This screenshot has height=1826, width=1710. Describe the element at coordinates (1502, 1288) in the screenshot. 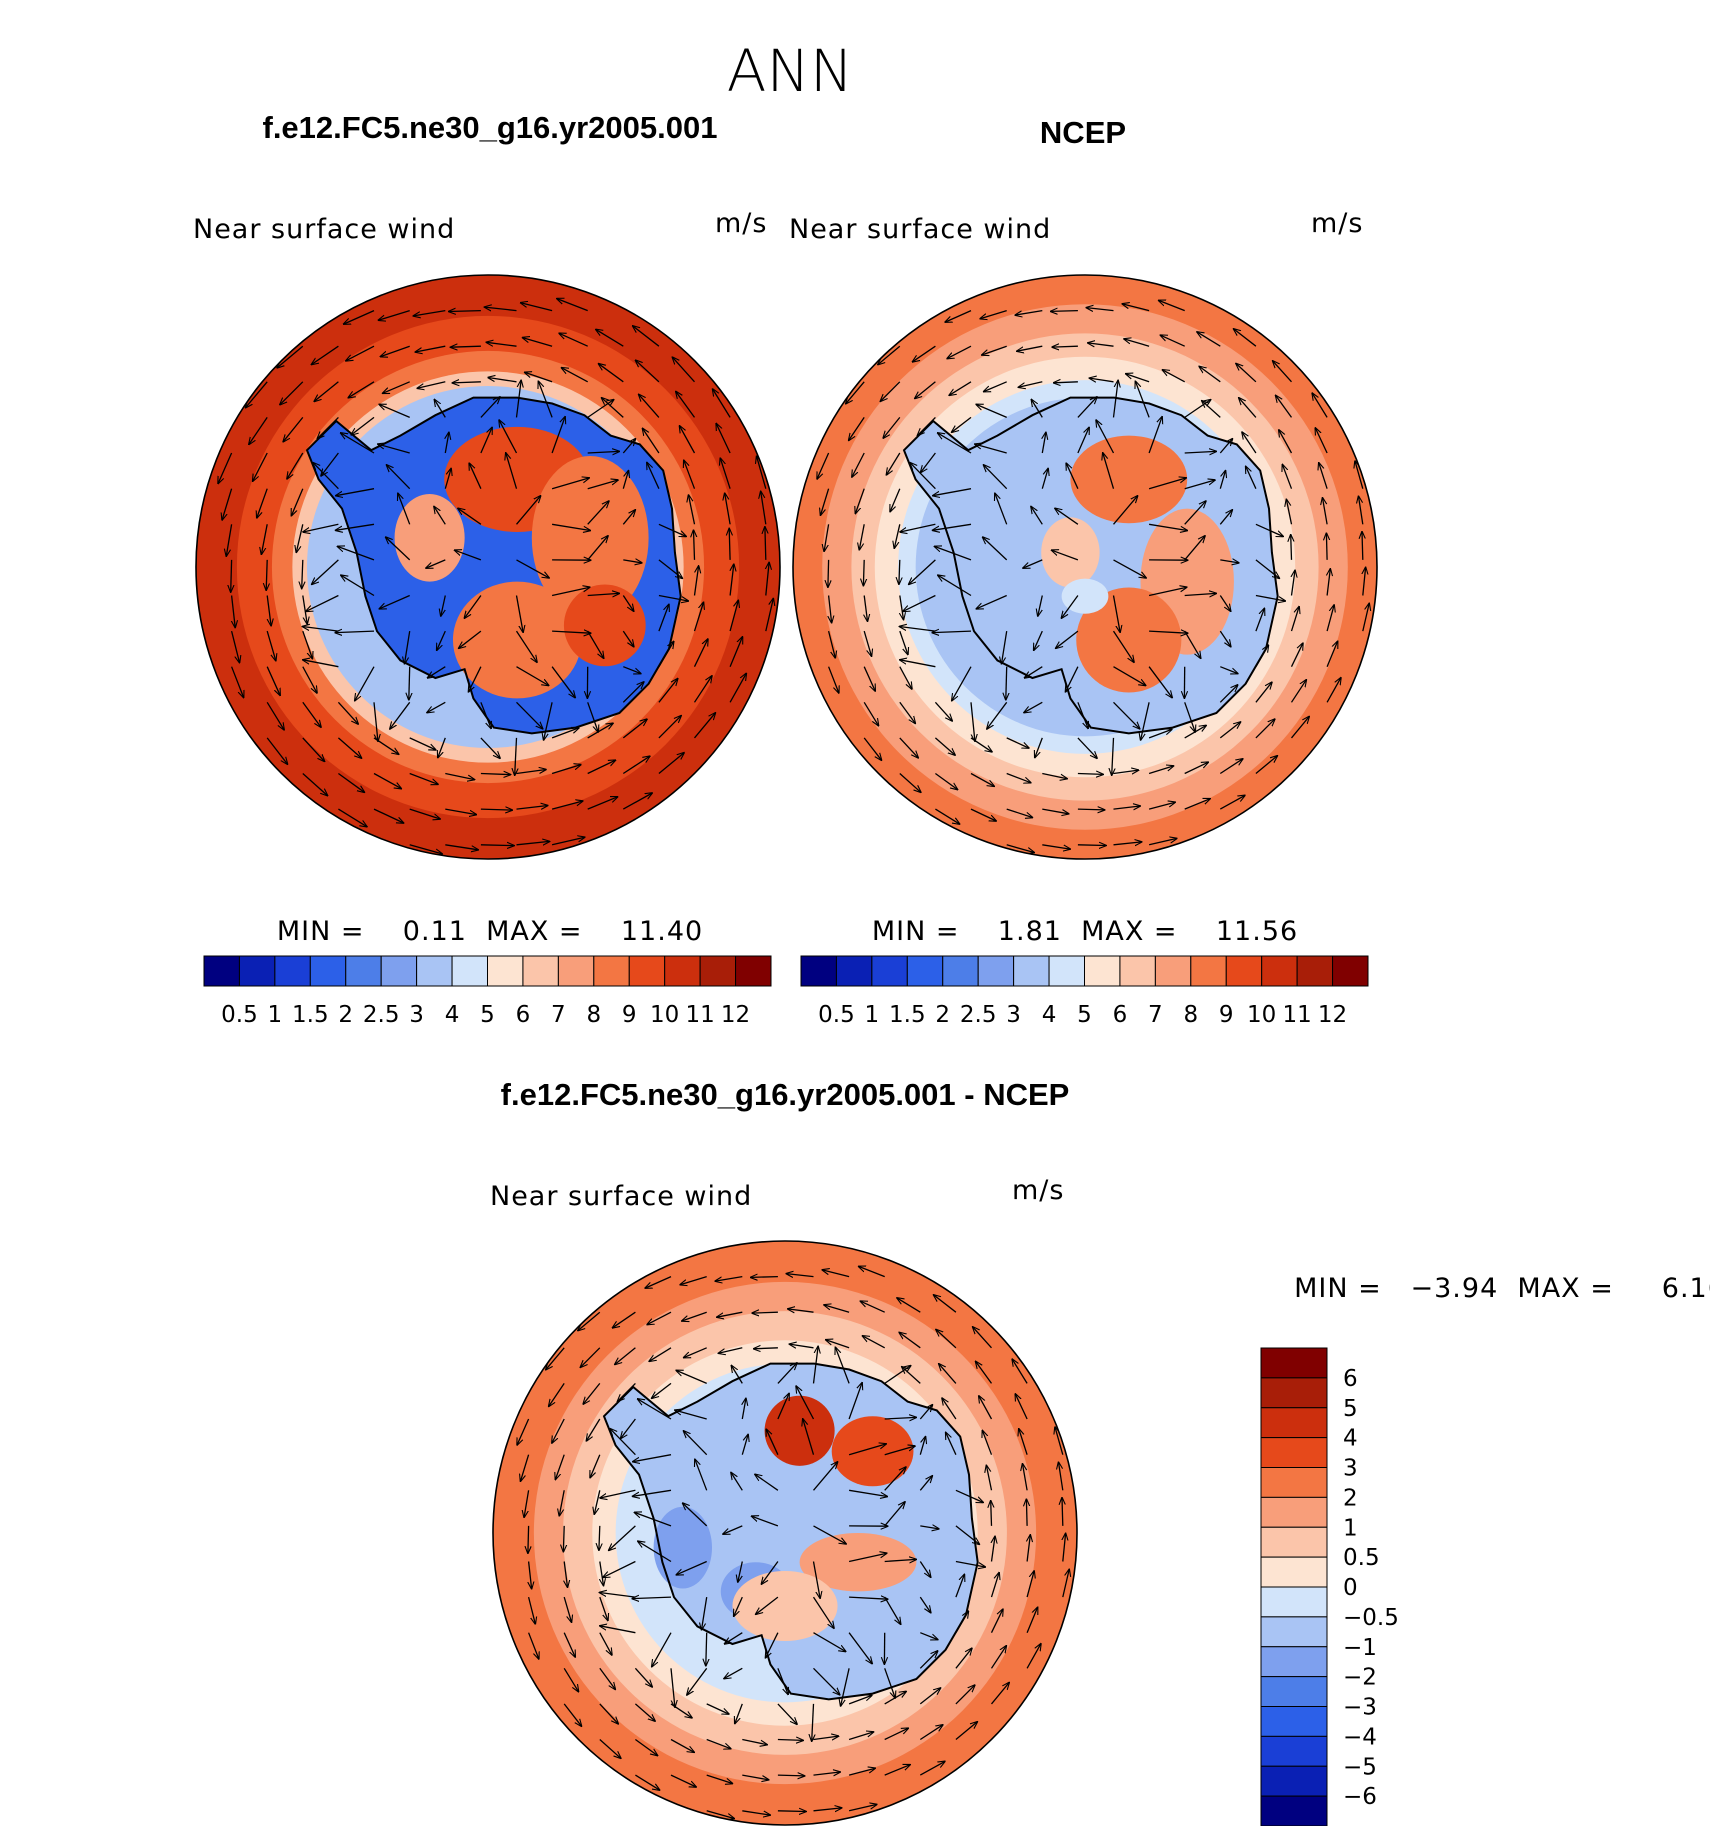

I see `panel-diff-stats: MIN = −3.94 MAX = 6.16` at that location.